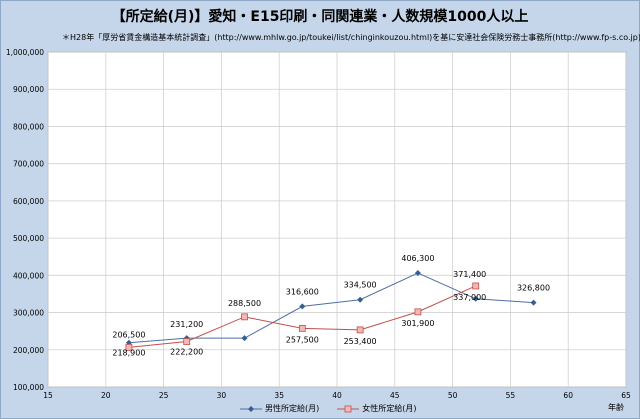  I want to click on series-line-male, so click(331, 308).